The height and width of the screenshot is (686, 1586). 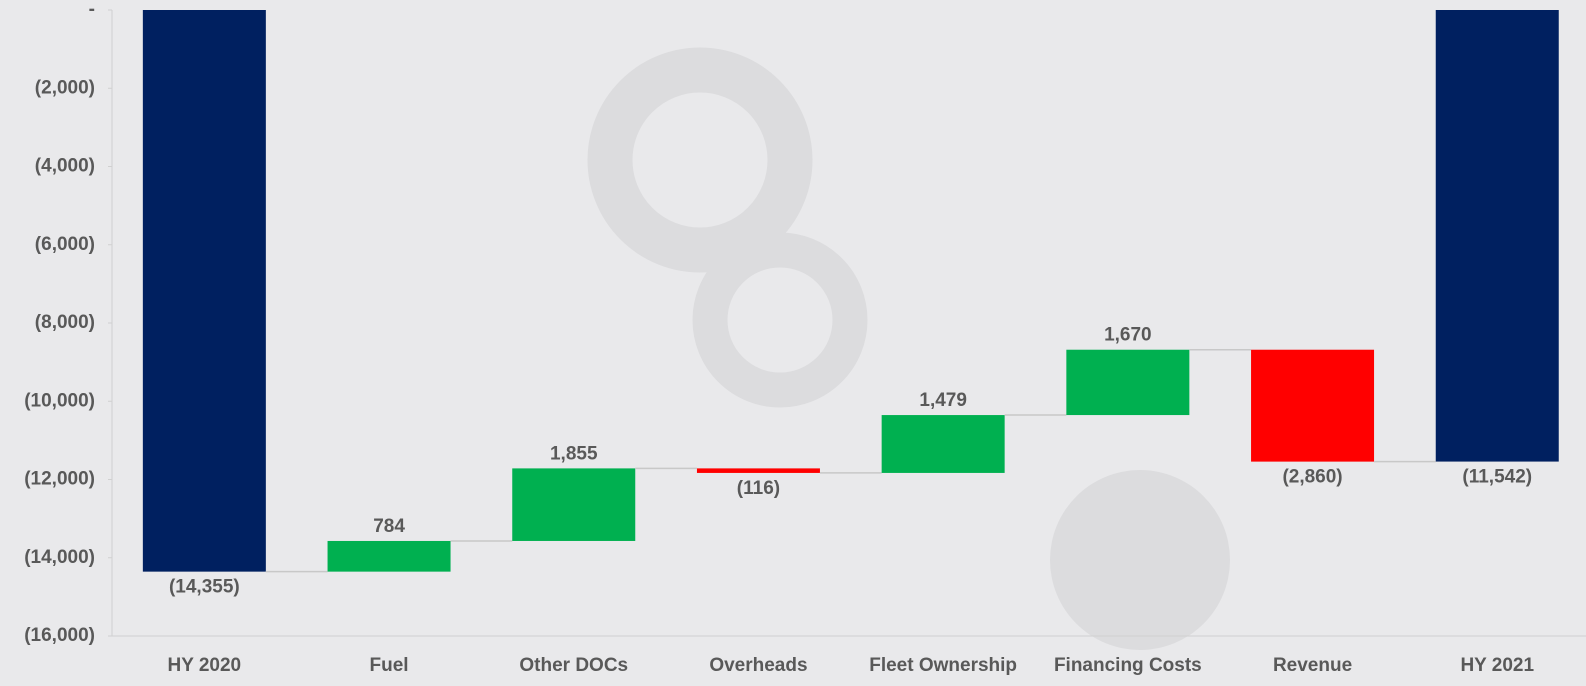 What do you see at coordinates (389, 526) in the screenshot?
I see `value-label: 784` at bounding box center [389, 526].